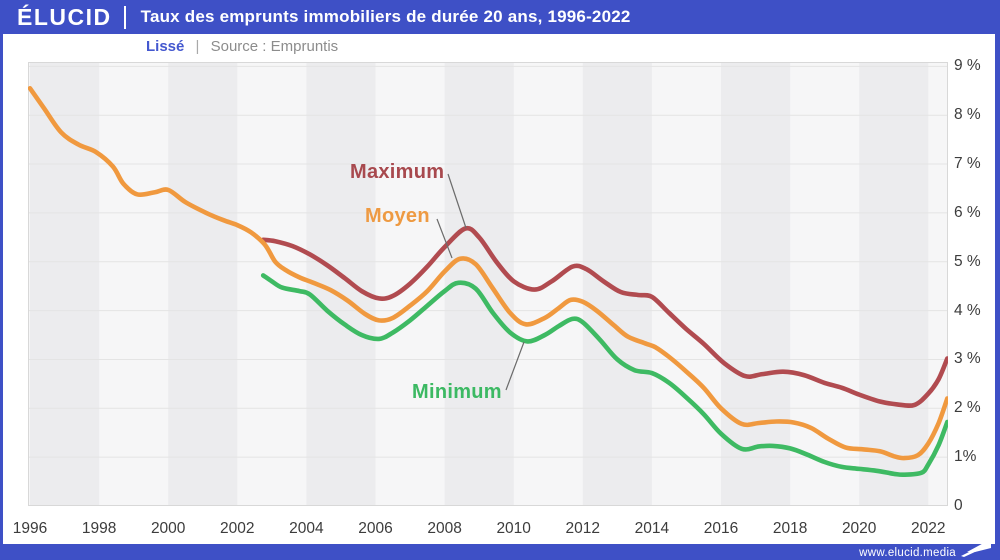 The height and width of the screenshot is (560, 1000). Describe the element at coordinates (967, 66) in the screenshot. I see `y-axis-label-9: 9 %` at that location.